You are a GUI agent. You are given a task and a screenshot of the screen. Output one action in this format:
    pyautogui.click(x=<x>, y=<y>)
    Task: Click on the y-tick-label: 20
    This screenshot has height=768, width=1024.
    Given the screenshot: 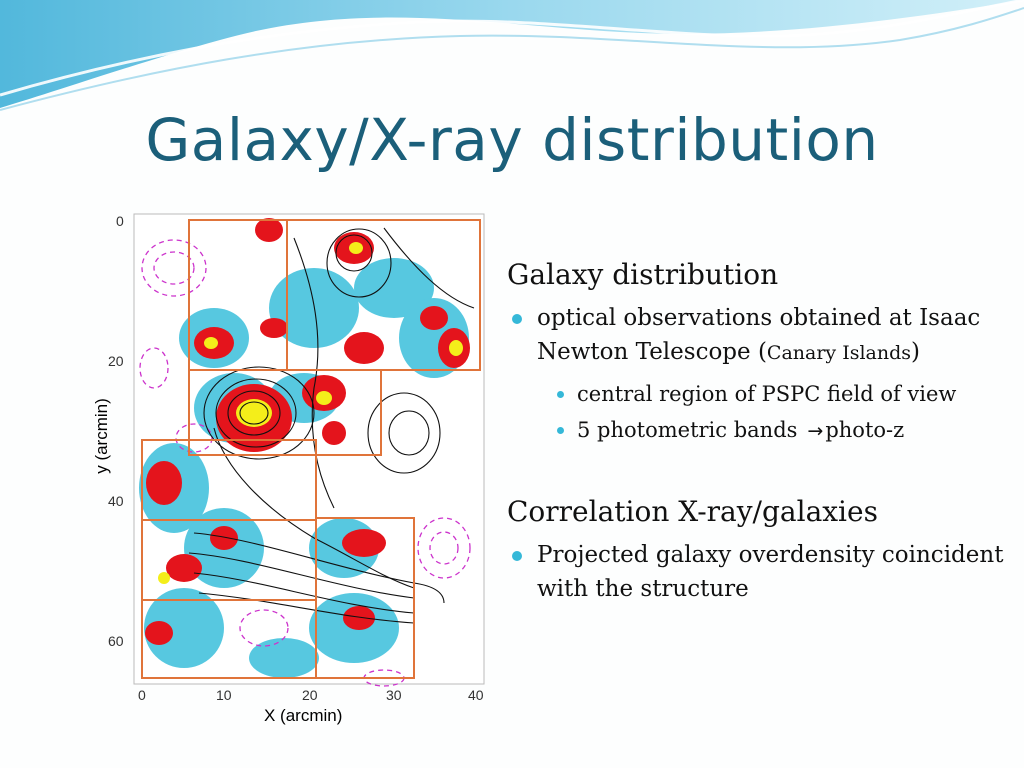 What is the action you would take?
    pyautogui.click(x=116, y=361)
    